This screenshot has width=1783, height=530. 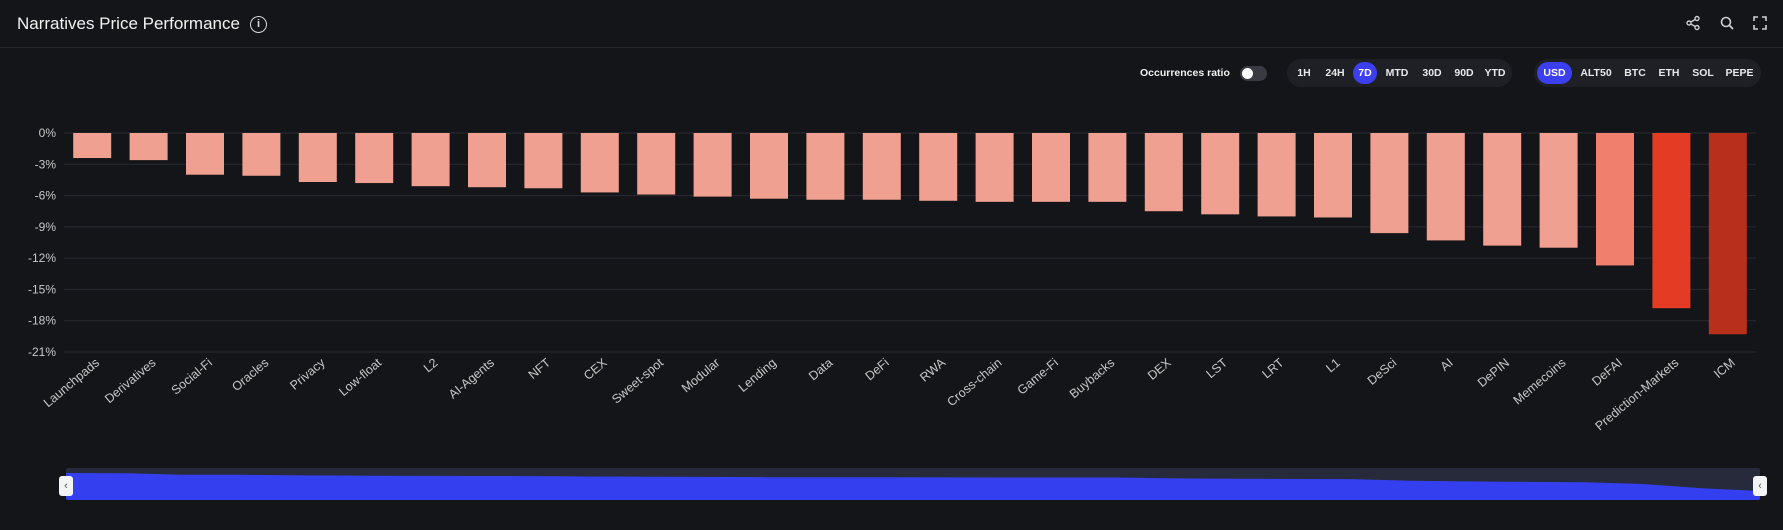 What do you see at coordinates (66, 486) in the screenshot?
I see `navigator-left-handle: ‹` at bounding box center [66, 486].